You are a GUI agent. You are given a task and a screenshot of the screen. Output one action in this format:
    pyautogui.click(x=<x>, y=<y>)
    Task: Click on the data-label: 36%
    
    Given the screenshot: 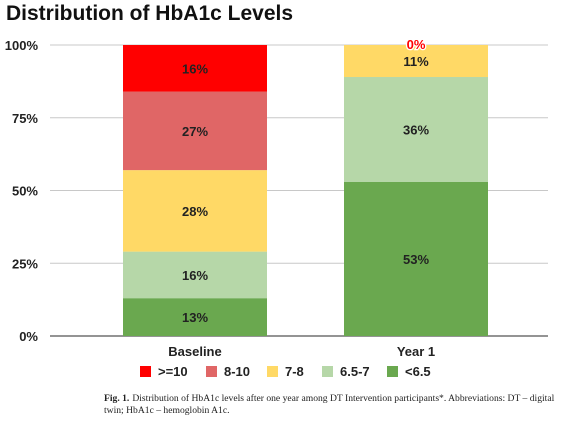 What is the action you would take?
    pyautogui.click(x=416, y=129)
    